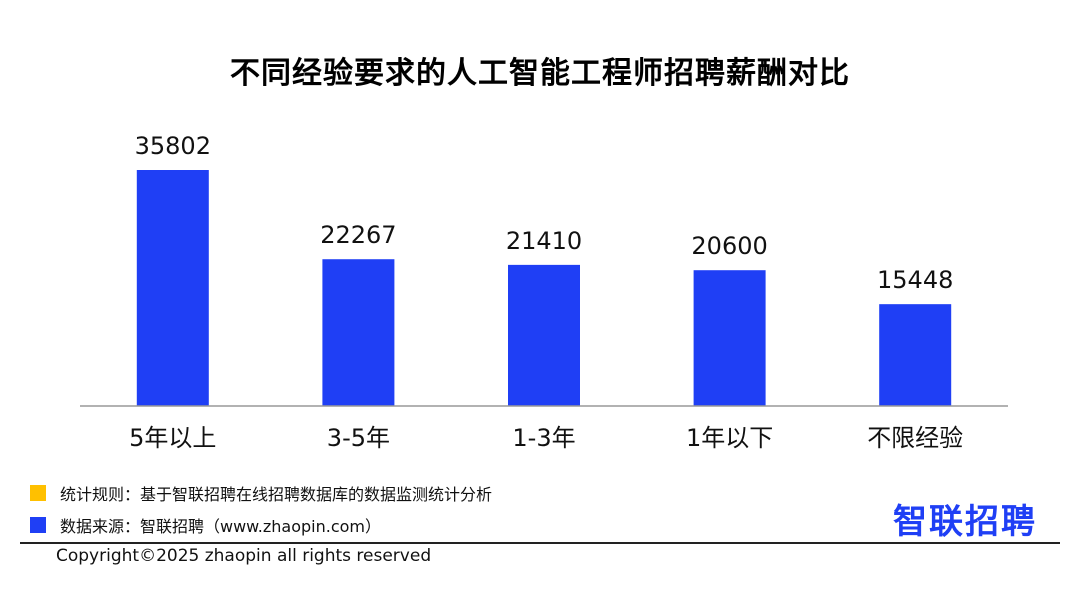 The width and height of the screenshot is (1080, 596). I want to click on category-label-4: 不限经验, so click(915, 438).